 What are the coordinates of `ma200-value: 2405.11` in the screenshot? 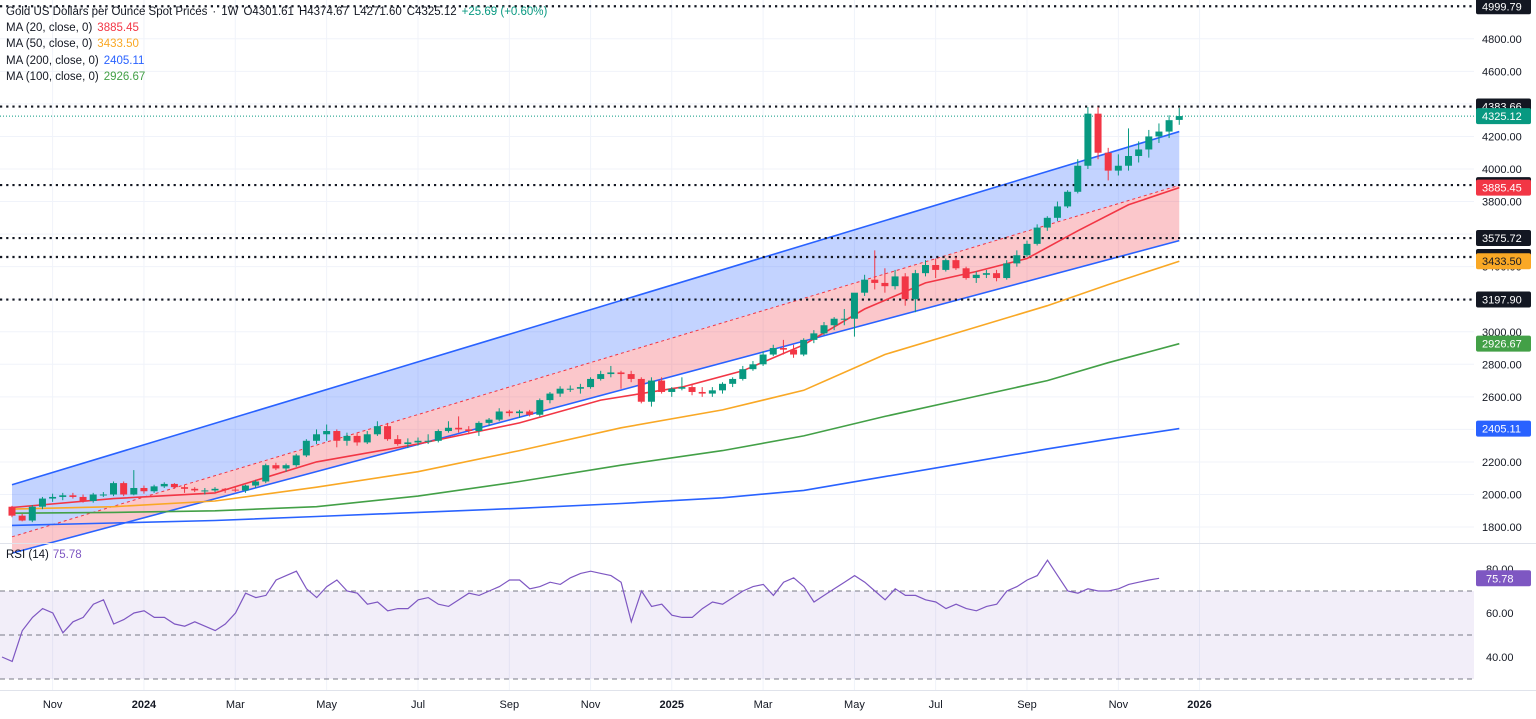 It's located at (124, 60).